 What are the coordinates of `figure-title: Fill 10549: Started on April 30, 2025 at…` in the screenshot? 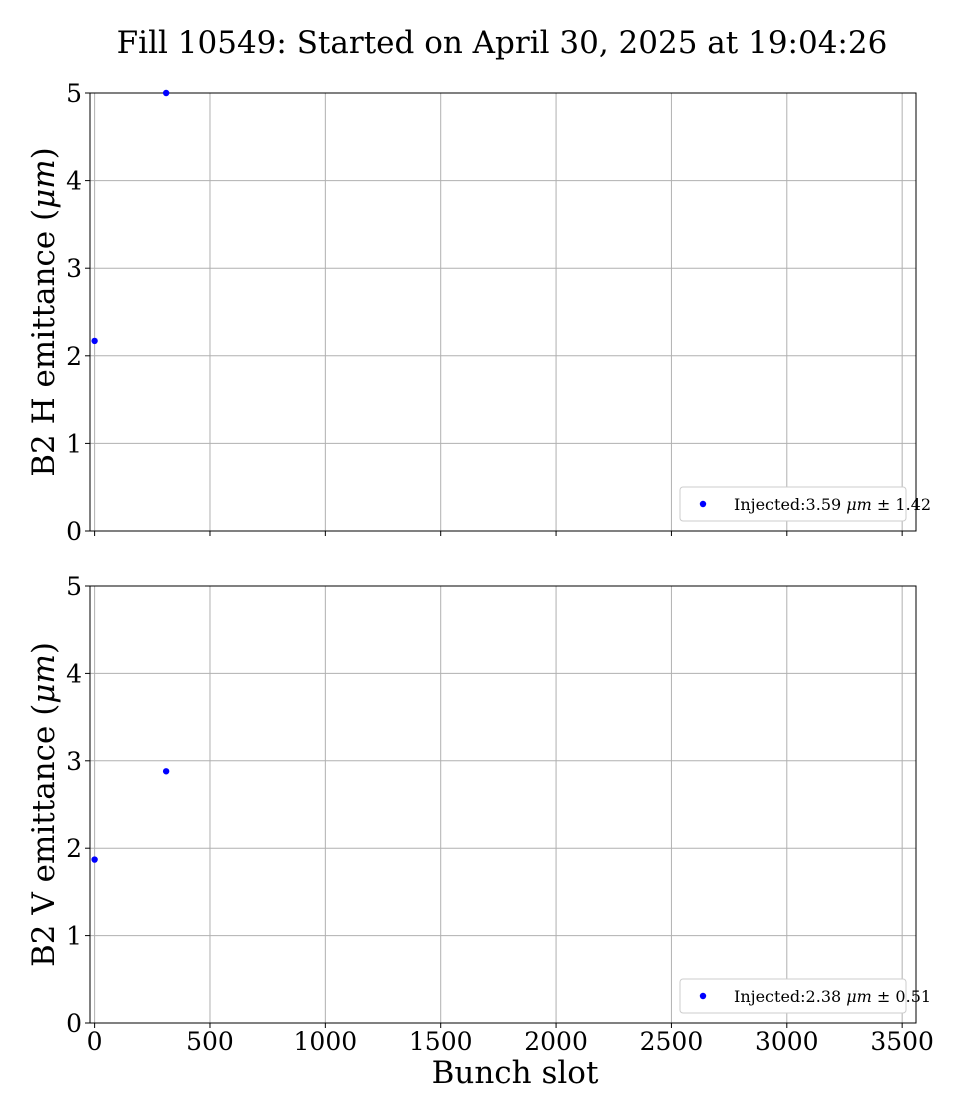 It's located at (502, 43).